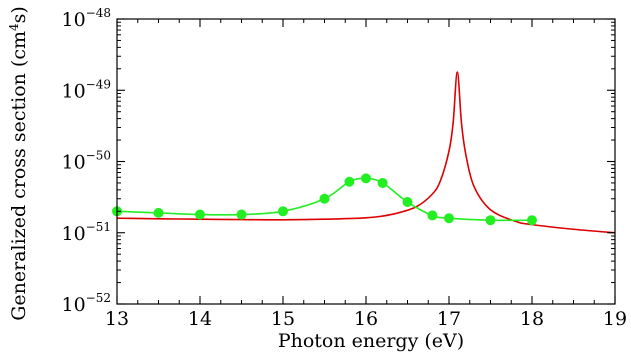  Describe the element at coordinates (86, 18) in the screenshot. I see `y-tick-label: 10−48` at that location.